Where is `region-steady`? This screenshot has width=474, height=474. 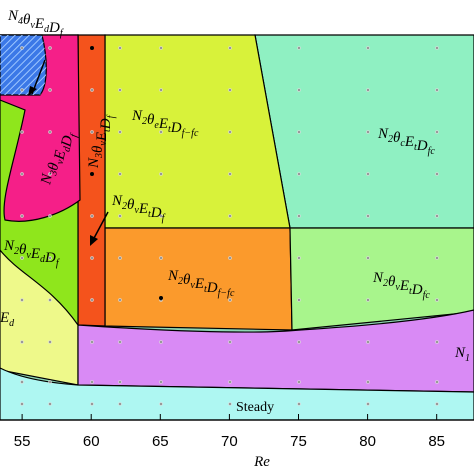
region-steady is located at coordinates (237, 394).